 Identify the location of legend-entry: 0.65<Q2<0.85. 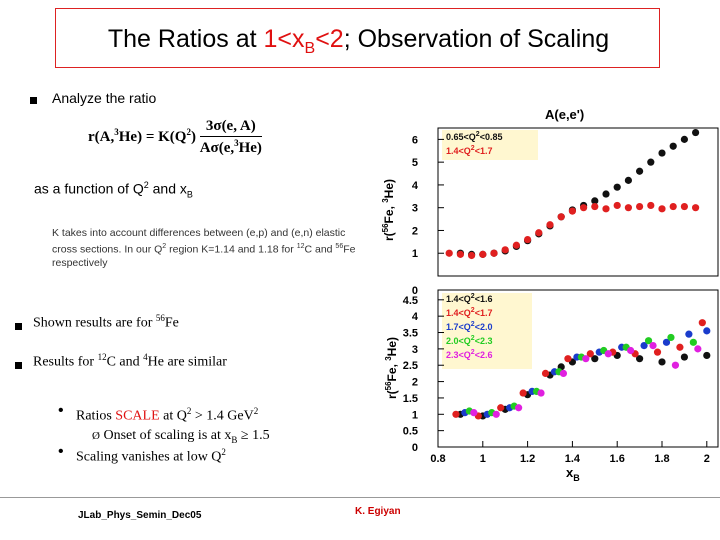
(474, 136).